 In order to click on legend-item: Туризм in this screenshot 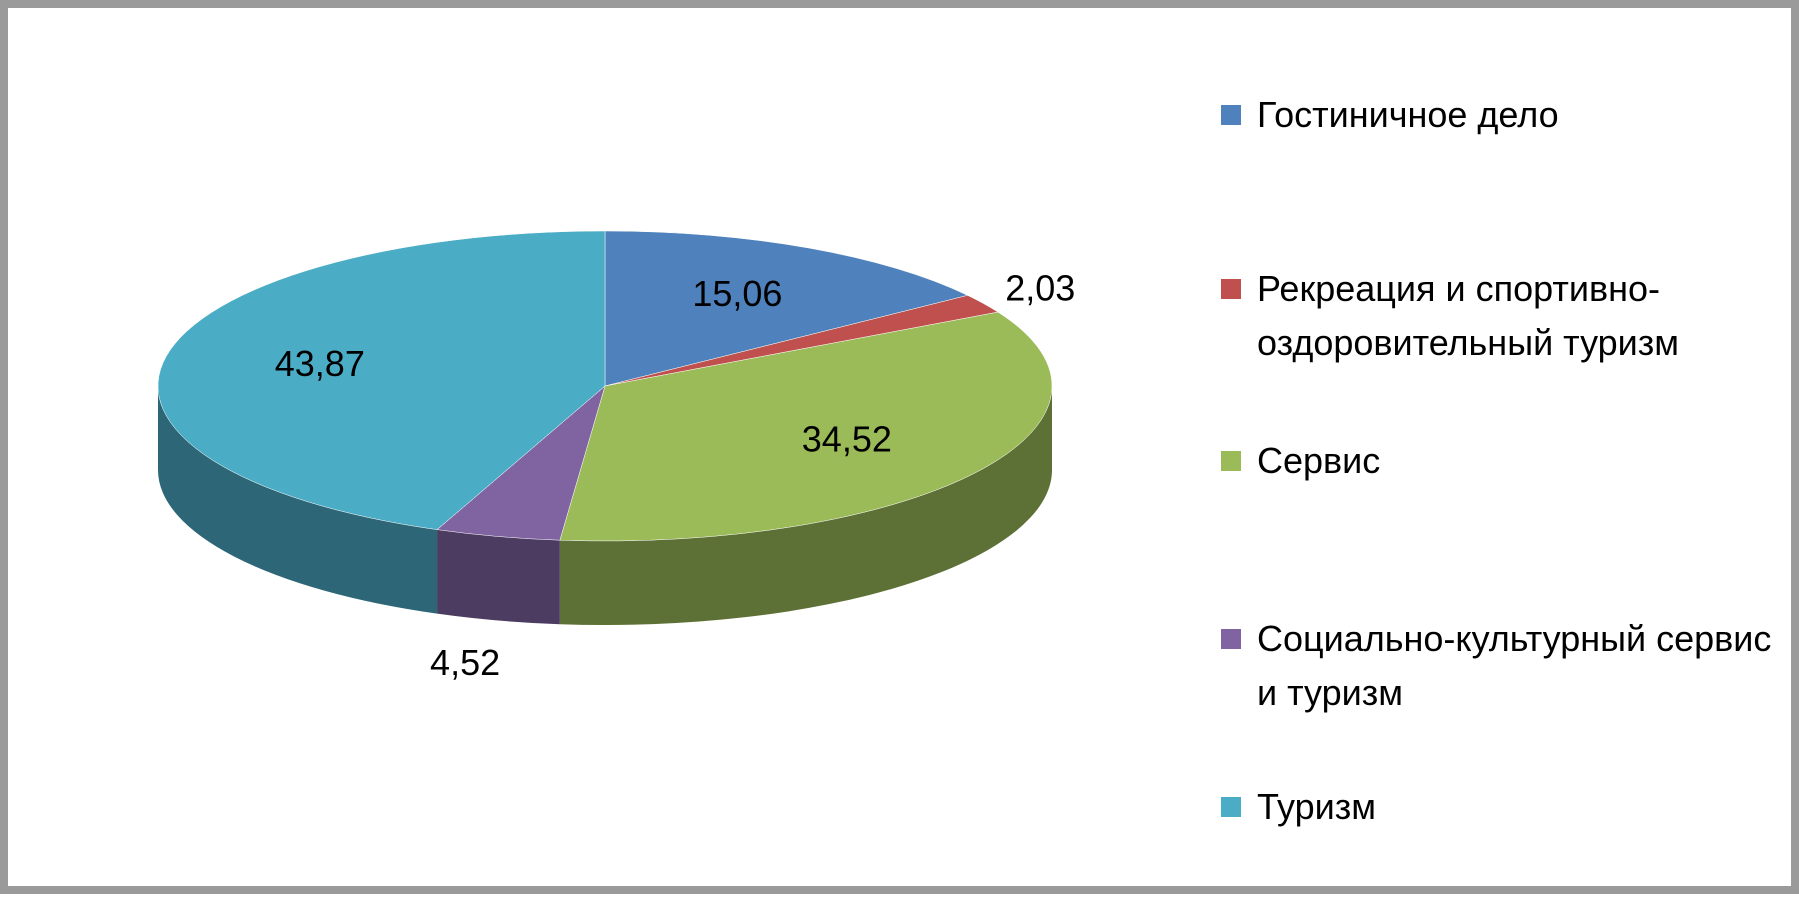, I will do `click(1501, 807)`.